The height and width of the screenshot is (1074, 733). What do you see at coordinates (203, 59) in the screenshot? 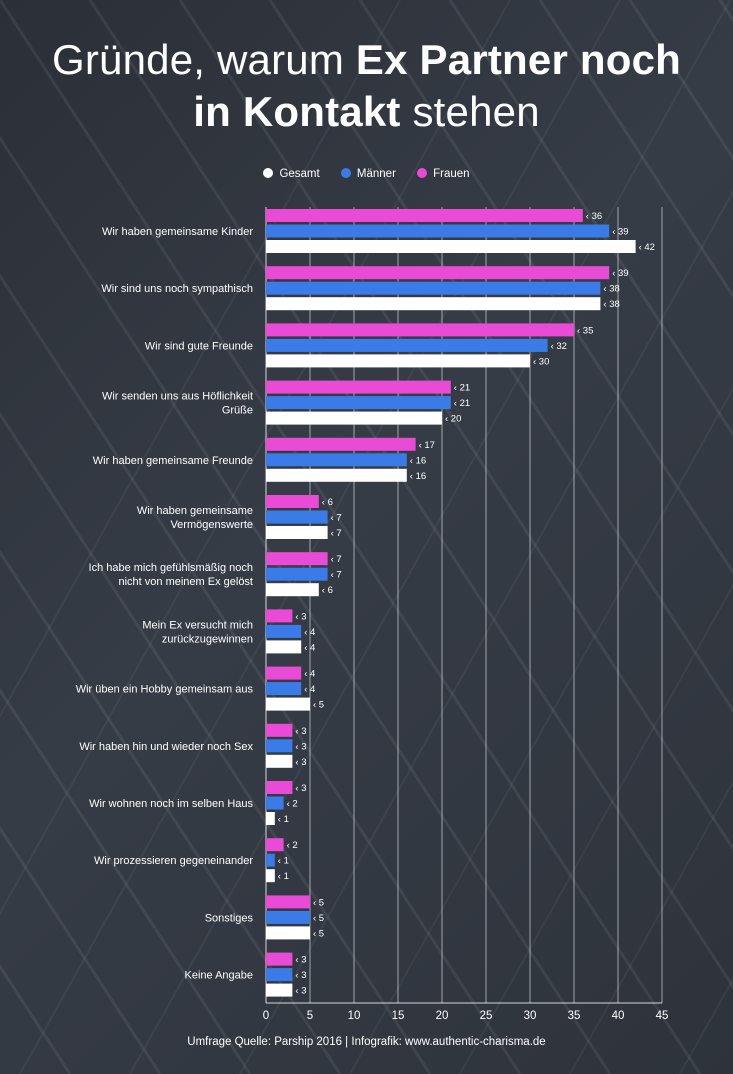
I see `title-part-1: Gründe, warum` at bounding box center [203, 59].